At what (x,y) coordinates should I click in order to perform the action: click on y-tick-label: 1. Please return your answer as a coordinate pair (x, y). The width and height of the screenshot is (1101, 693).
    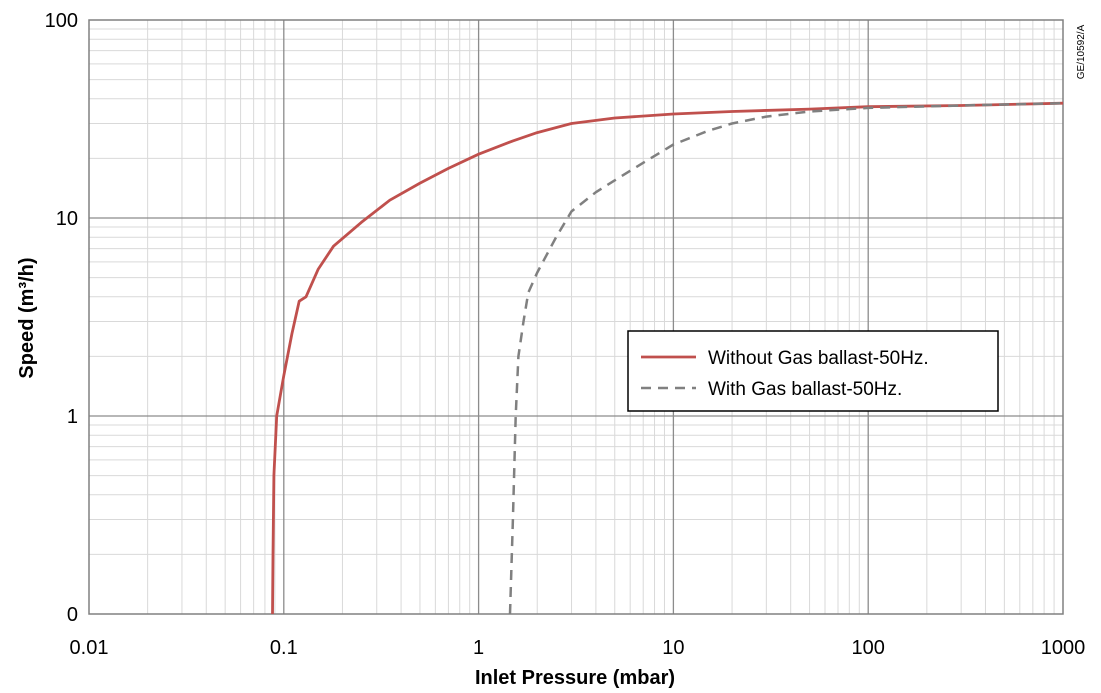
    Looking at the image, I should click on (72, 417).